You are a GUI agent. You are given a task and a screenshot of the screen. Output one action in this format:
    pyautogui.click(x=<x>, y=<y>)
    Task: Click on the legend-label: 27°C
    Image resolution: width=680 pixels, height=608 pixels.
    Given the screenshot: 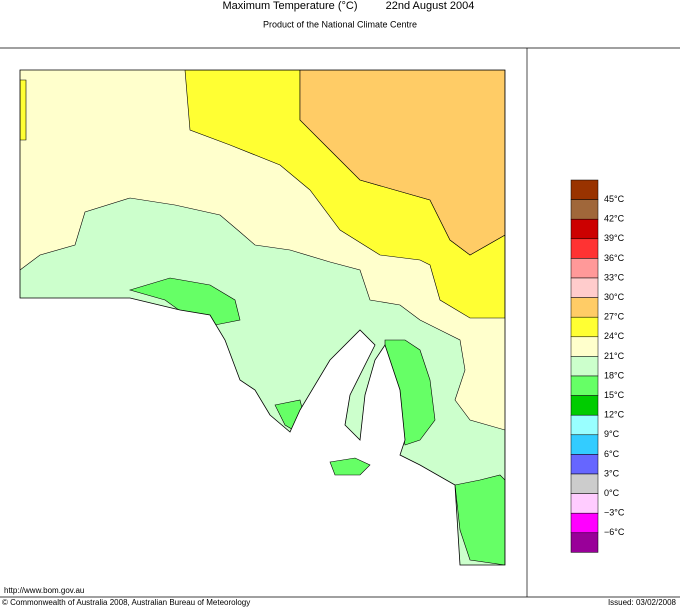 What is the action you would take?
    pyautogui.click(x=614, y=317)
    